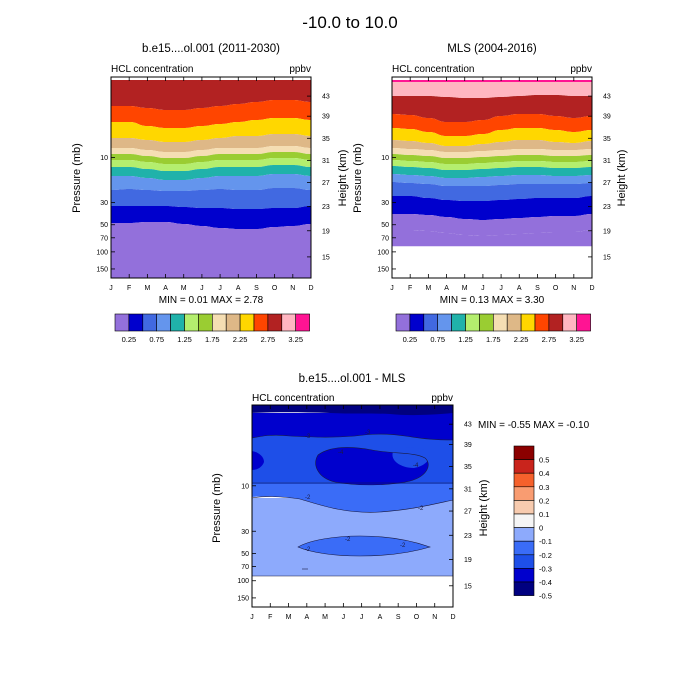  Describe the element at coordinates (326, 161) in the screenshot. I see `y-tick-label-right: 31` at that location.